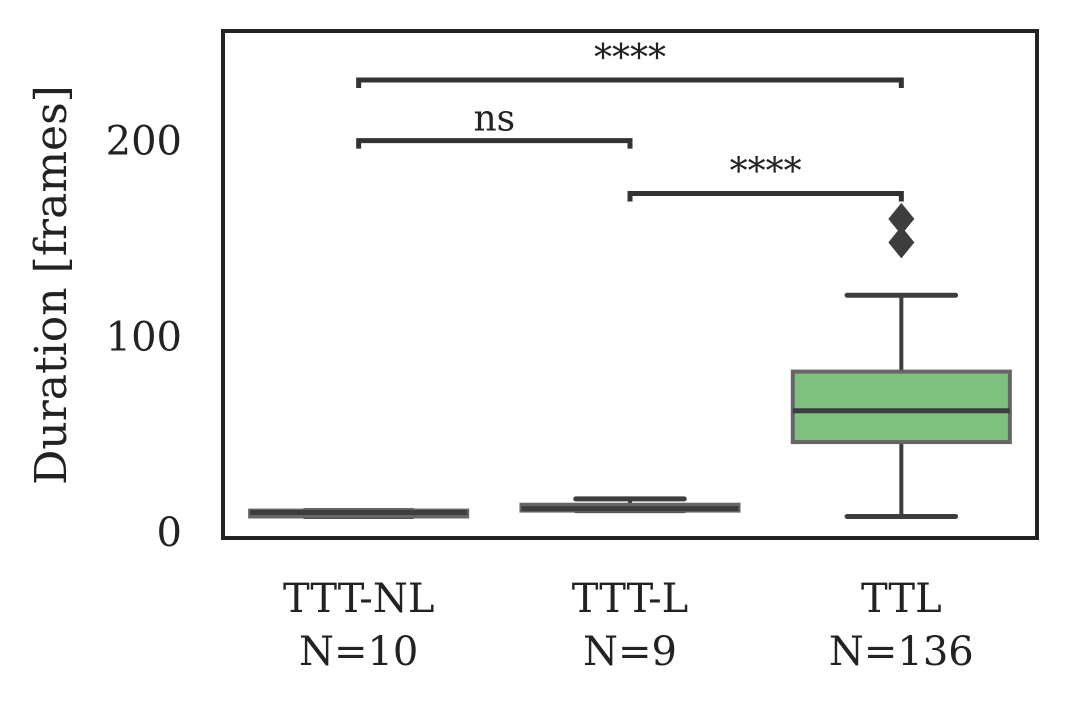 Image resolution: width=1066 pixels, height=705 pixels. What do you see at coordinates (901, 652) in the screenshot?
I see `x-tick-count: N=136` at bounding box center [901, 652].